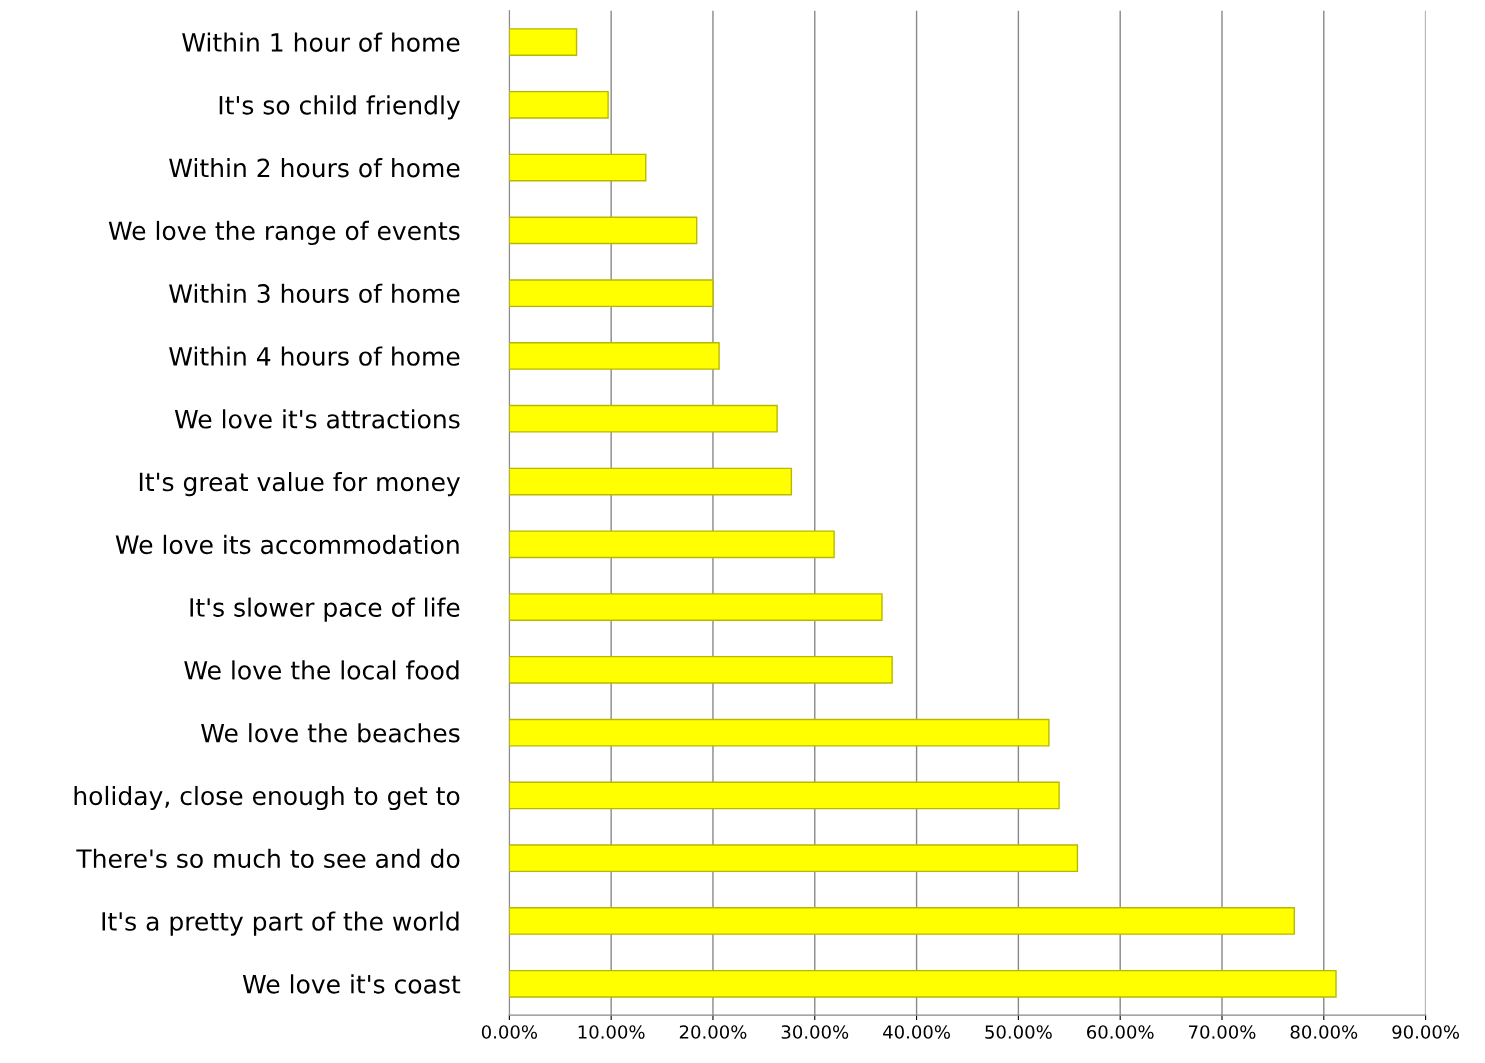 The height and width of the screenshot is (1063, 1485). What do you see at coordinates (317, 419) in the screenshot?
I see `y-tick-label: We love it's attractions` at bounding box center [317, 419].